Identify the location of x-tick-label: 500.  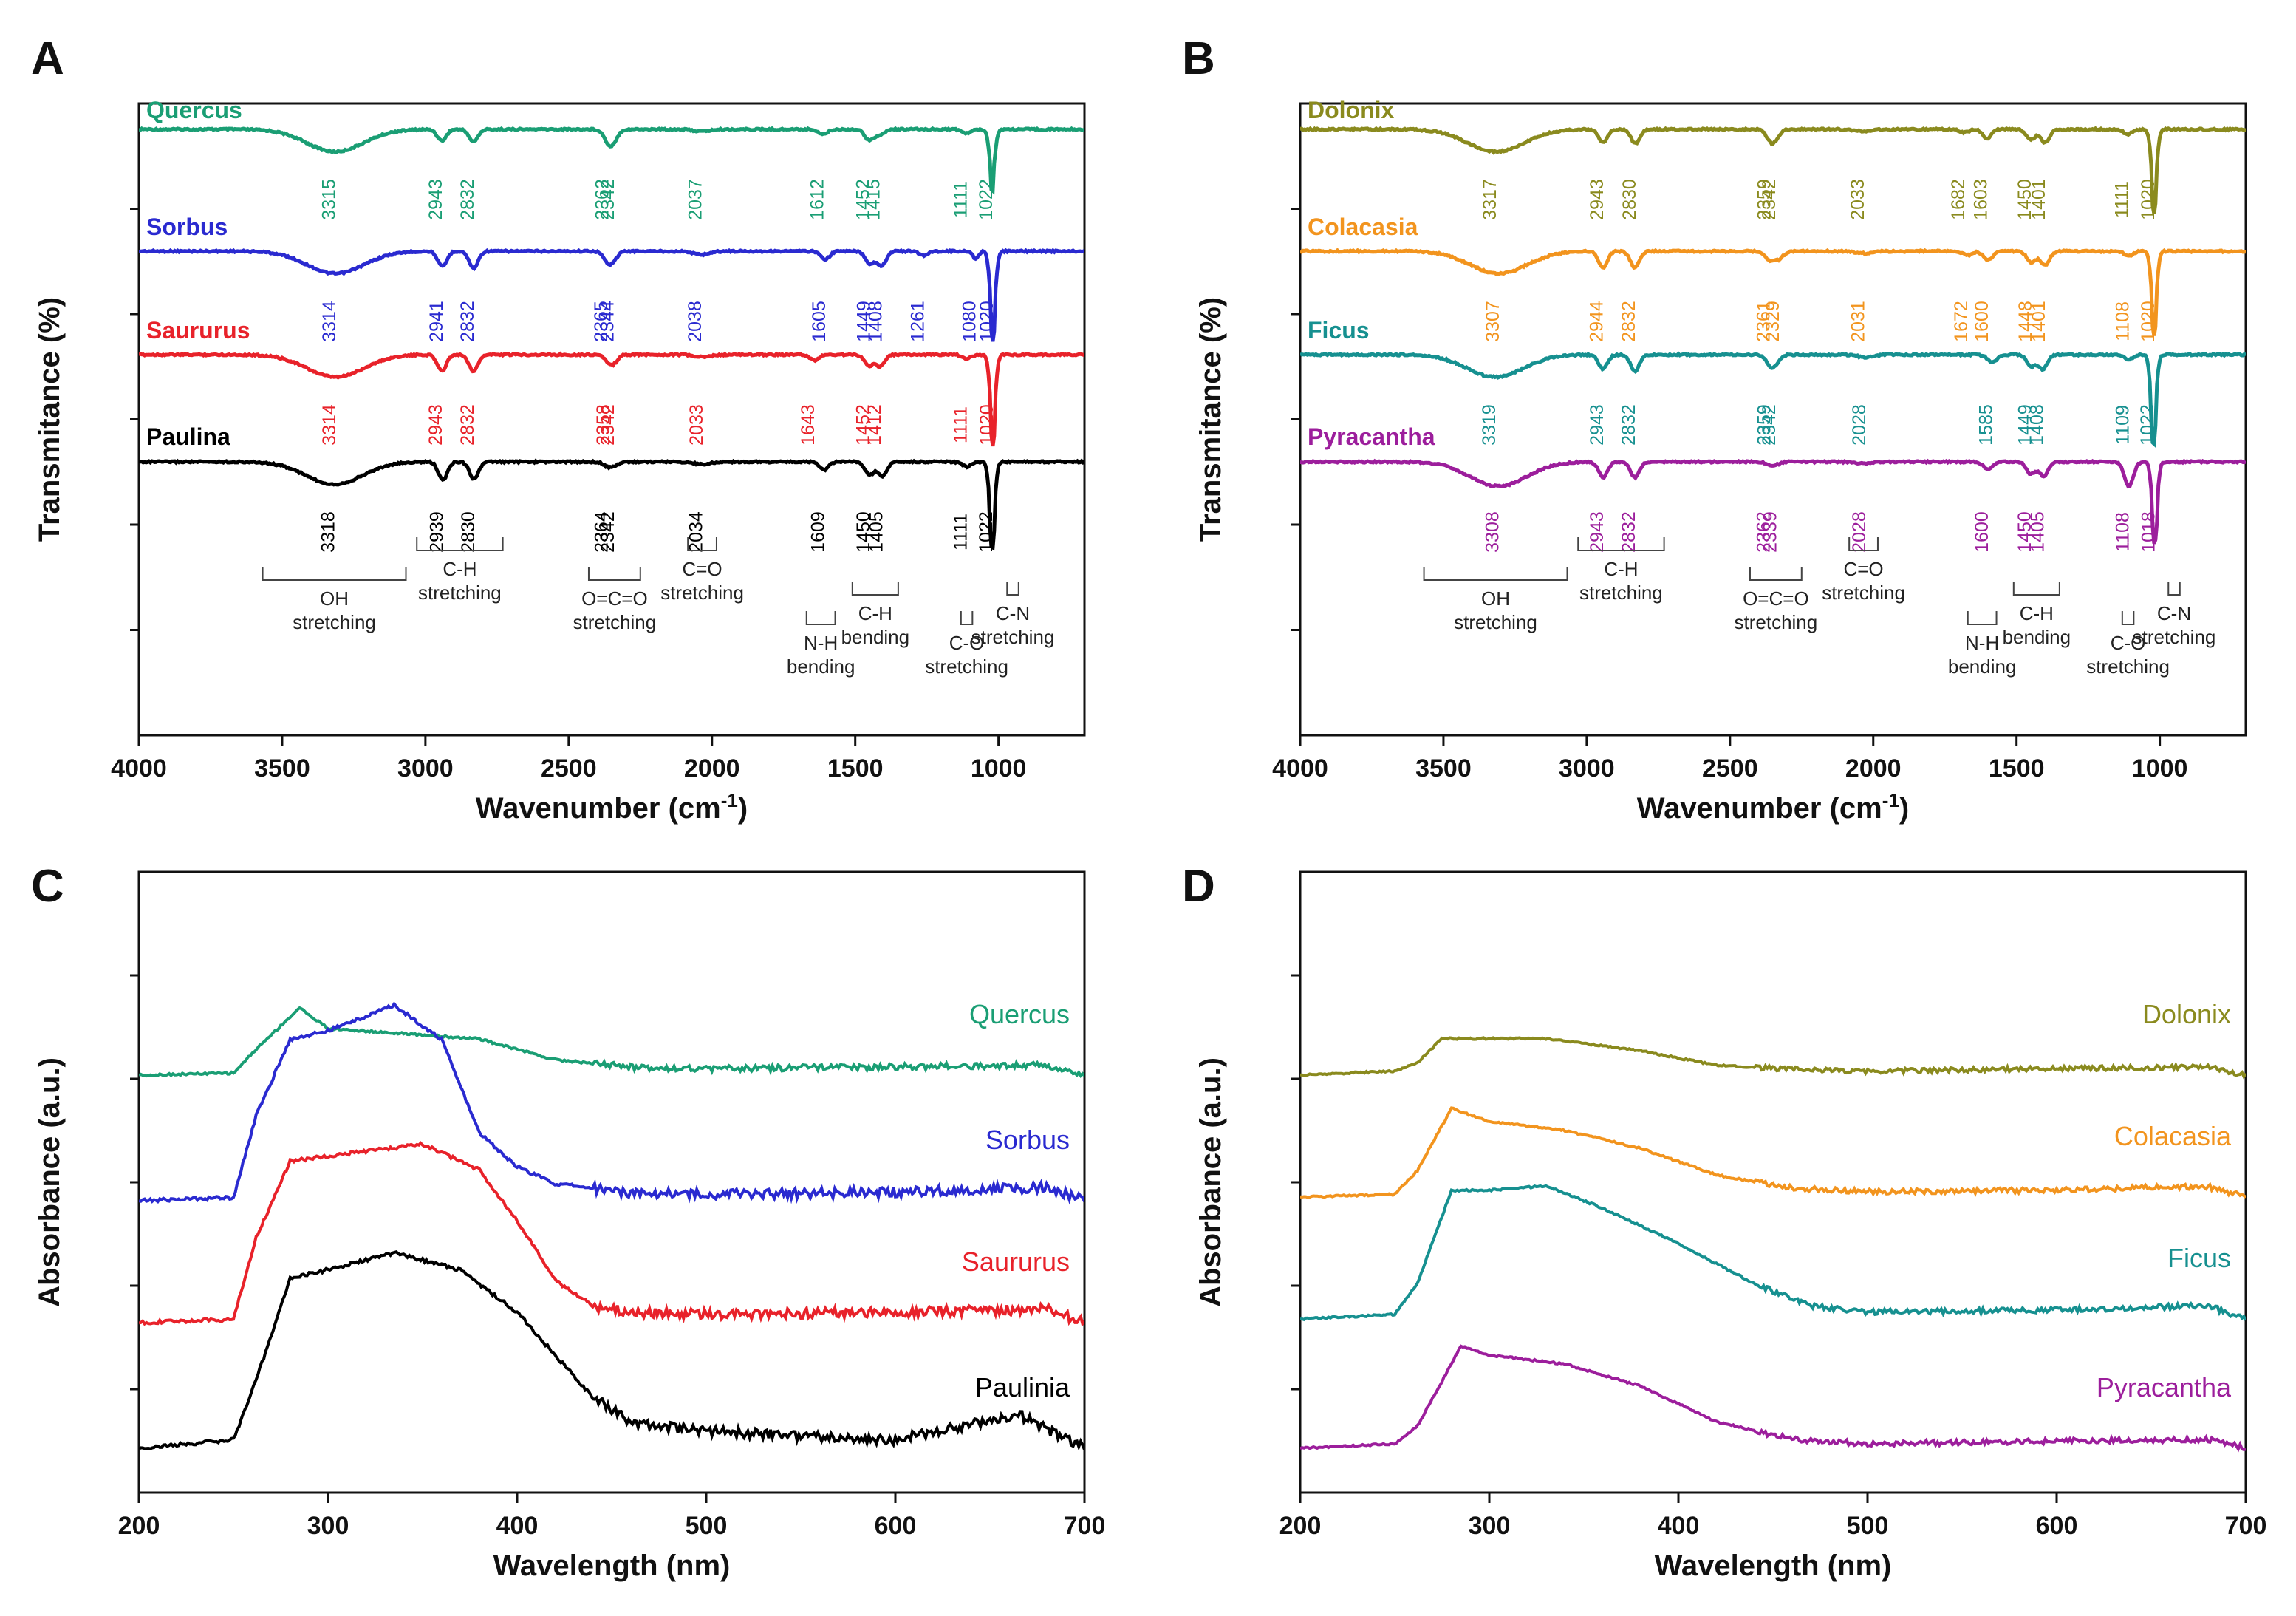
(1868, 1526).